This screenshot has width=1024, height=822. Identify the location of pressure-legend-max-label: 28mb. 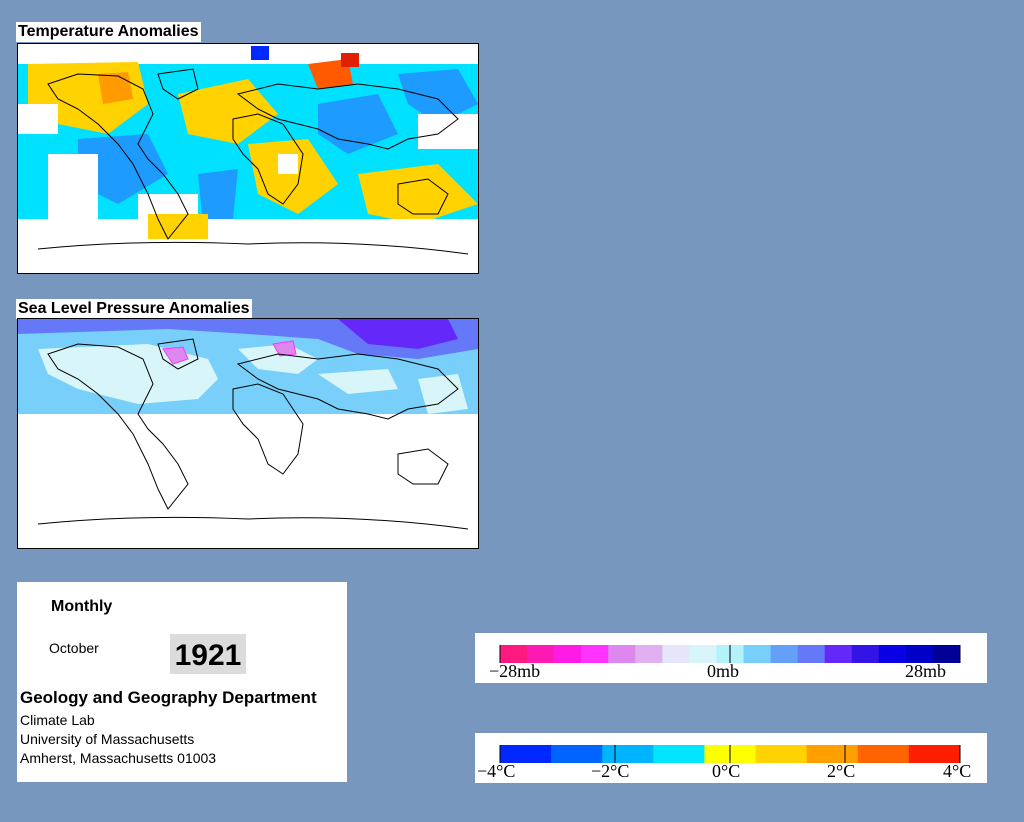
(926, 671).